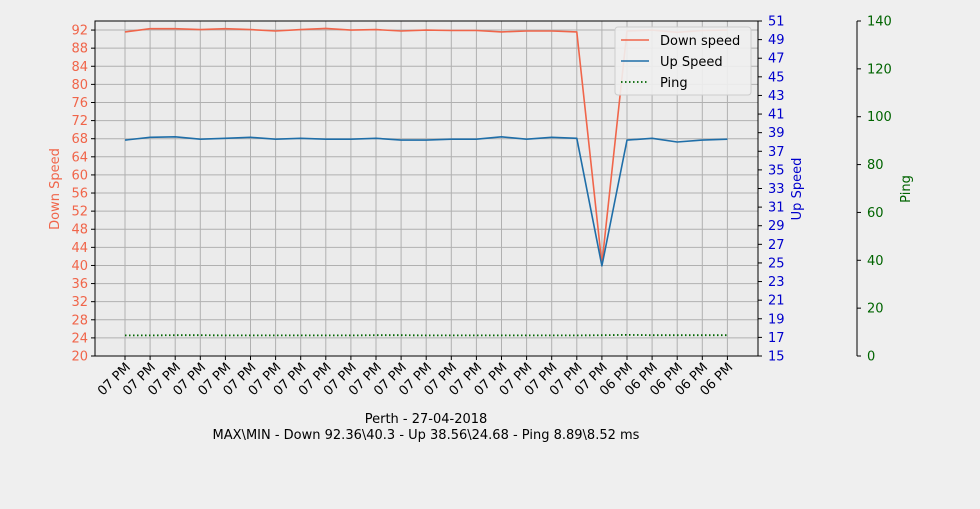 This screenshot has height=509, width=980. Describe the element at coordinates (906, 189) in the screenshot. I see `right-axis-ping-label: Ping` at that location.